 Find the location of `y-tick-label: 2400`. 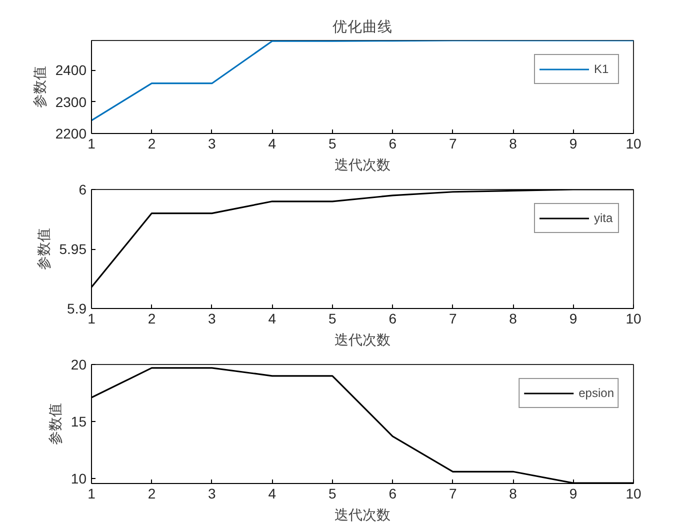

y-tick-label: 2400 is located at coordinates (71, 70).